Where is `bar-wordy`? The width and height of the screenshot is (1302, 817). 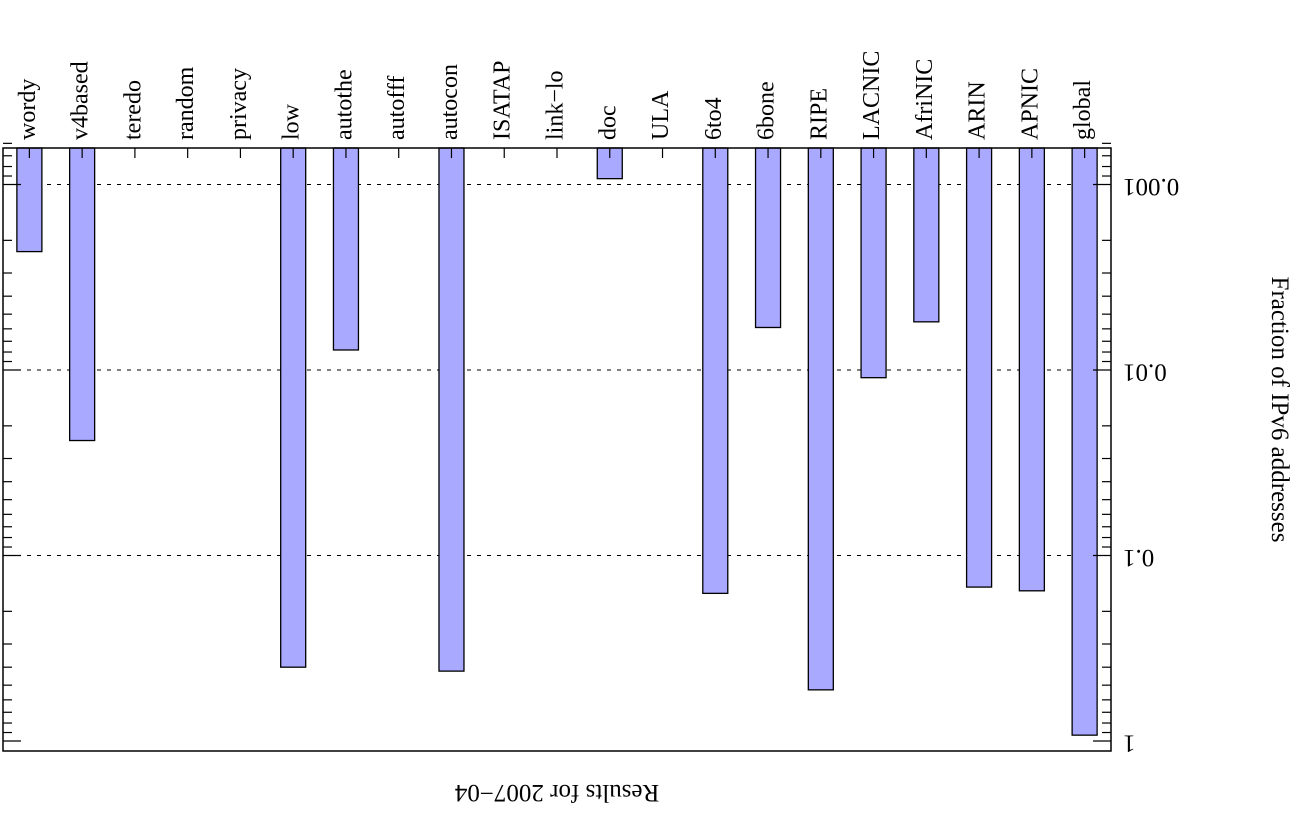 bar-wordy is located at coordinates (29, 200).